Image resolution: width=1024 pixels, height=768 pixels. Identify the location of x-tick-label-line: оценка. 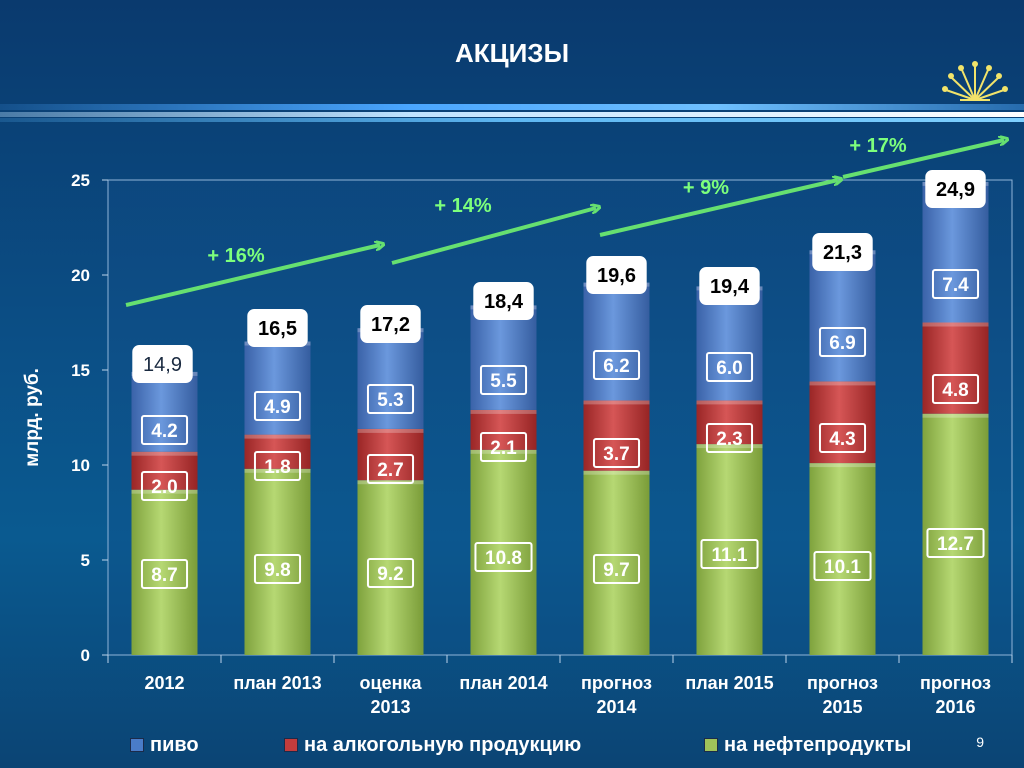
(391, 683).